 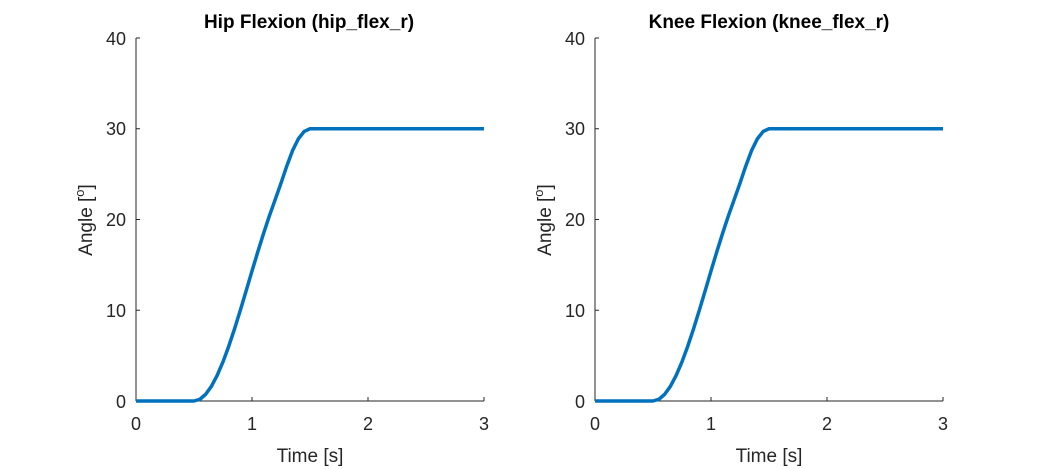 I want to click on chart-title: Hip Flexion (hip_flex_r), so click(x=309, y=22).